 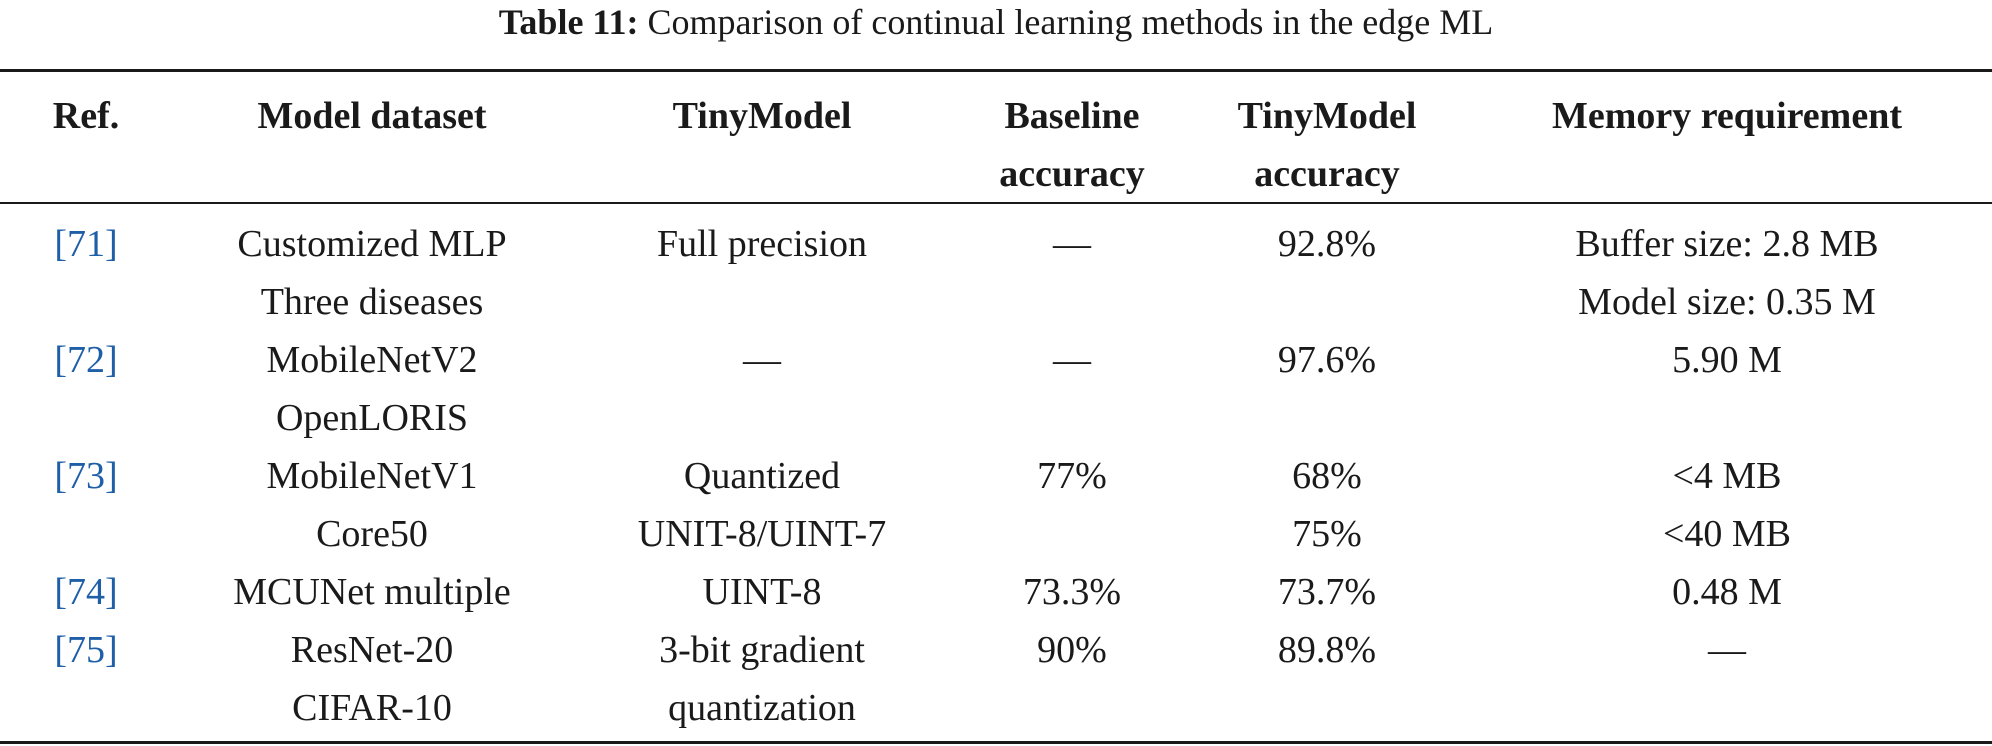 What do you see at coordinates (762, 650) in the screenshot?
I see `cell-line: 3-bit gradient` at bounding box center [762, 650].